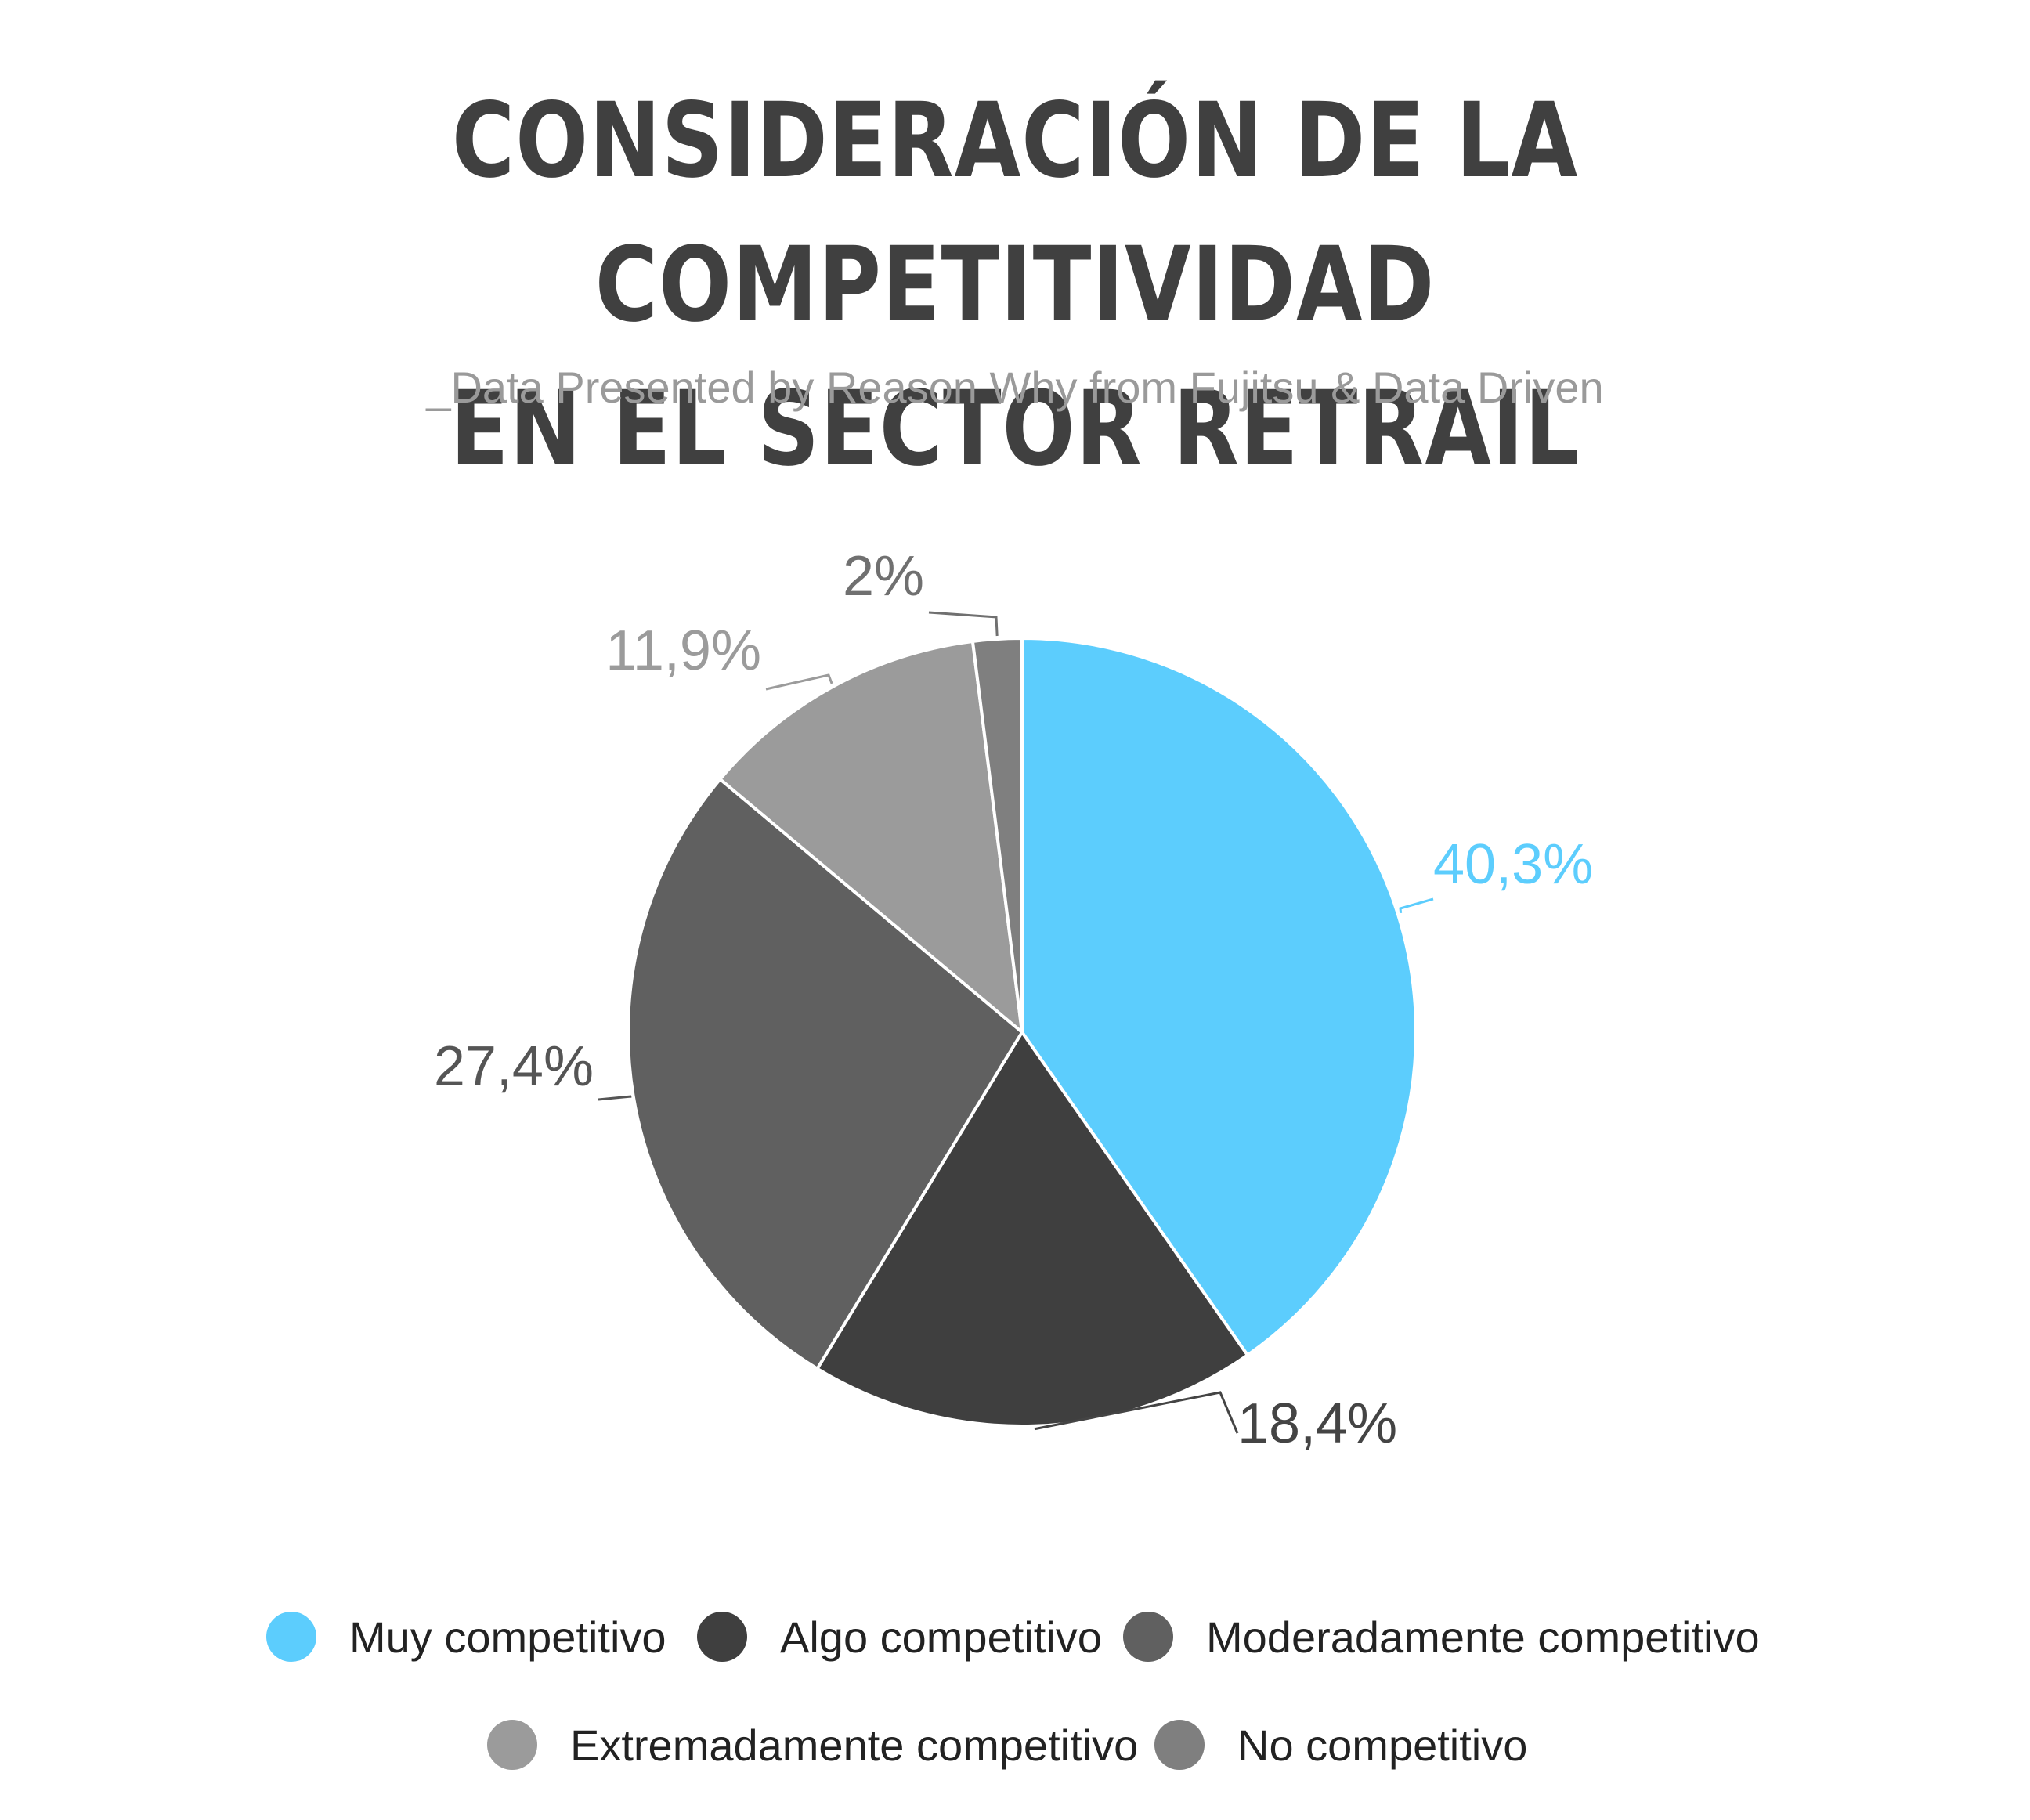  I want to click on legend-label-muy-competitivo: Muy competitivo, so click(507, 1637).